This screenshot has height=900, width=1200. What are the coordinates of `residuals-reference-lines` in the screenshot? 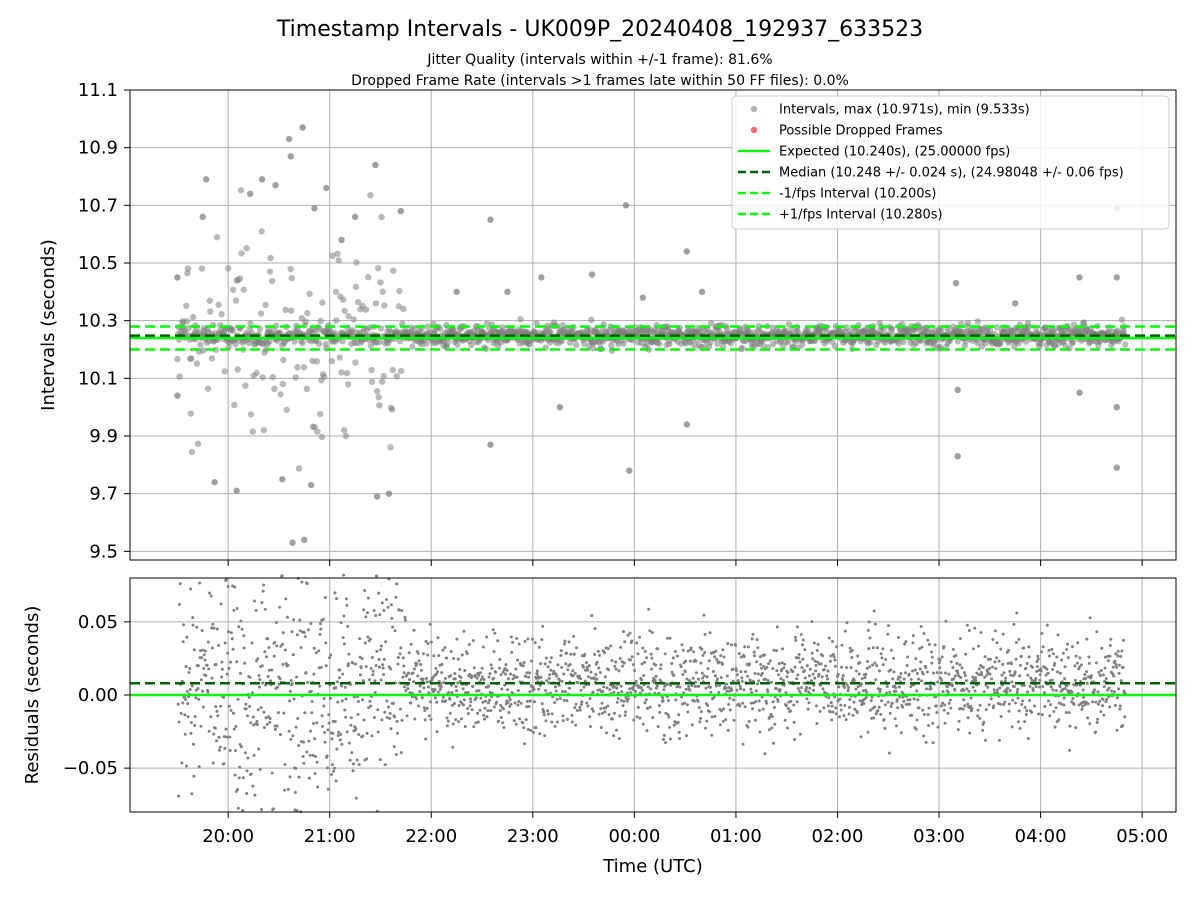 It's located at (653, 689).